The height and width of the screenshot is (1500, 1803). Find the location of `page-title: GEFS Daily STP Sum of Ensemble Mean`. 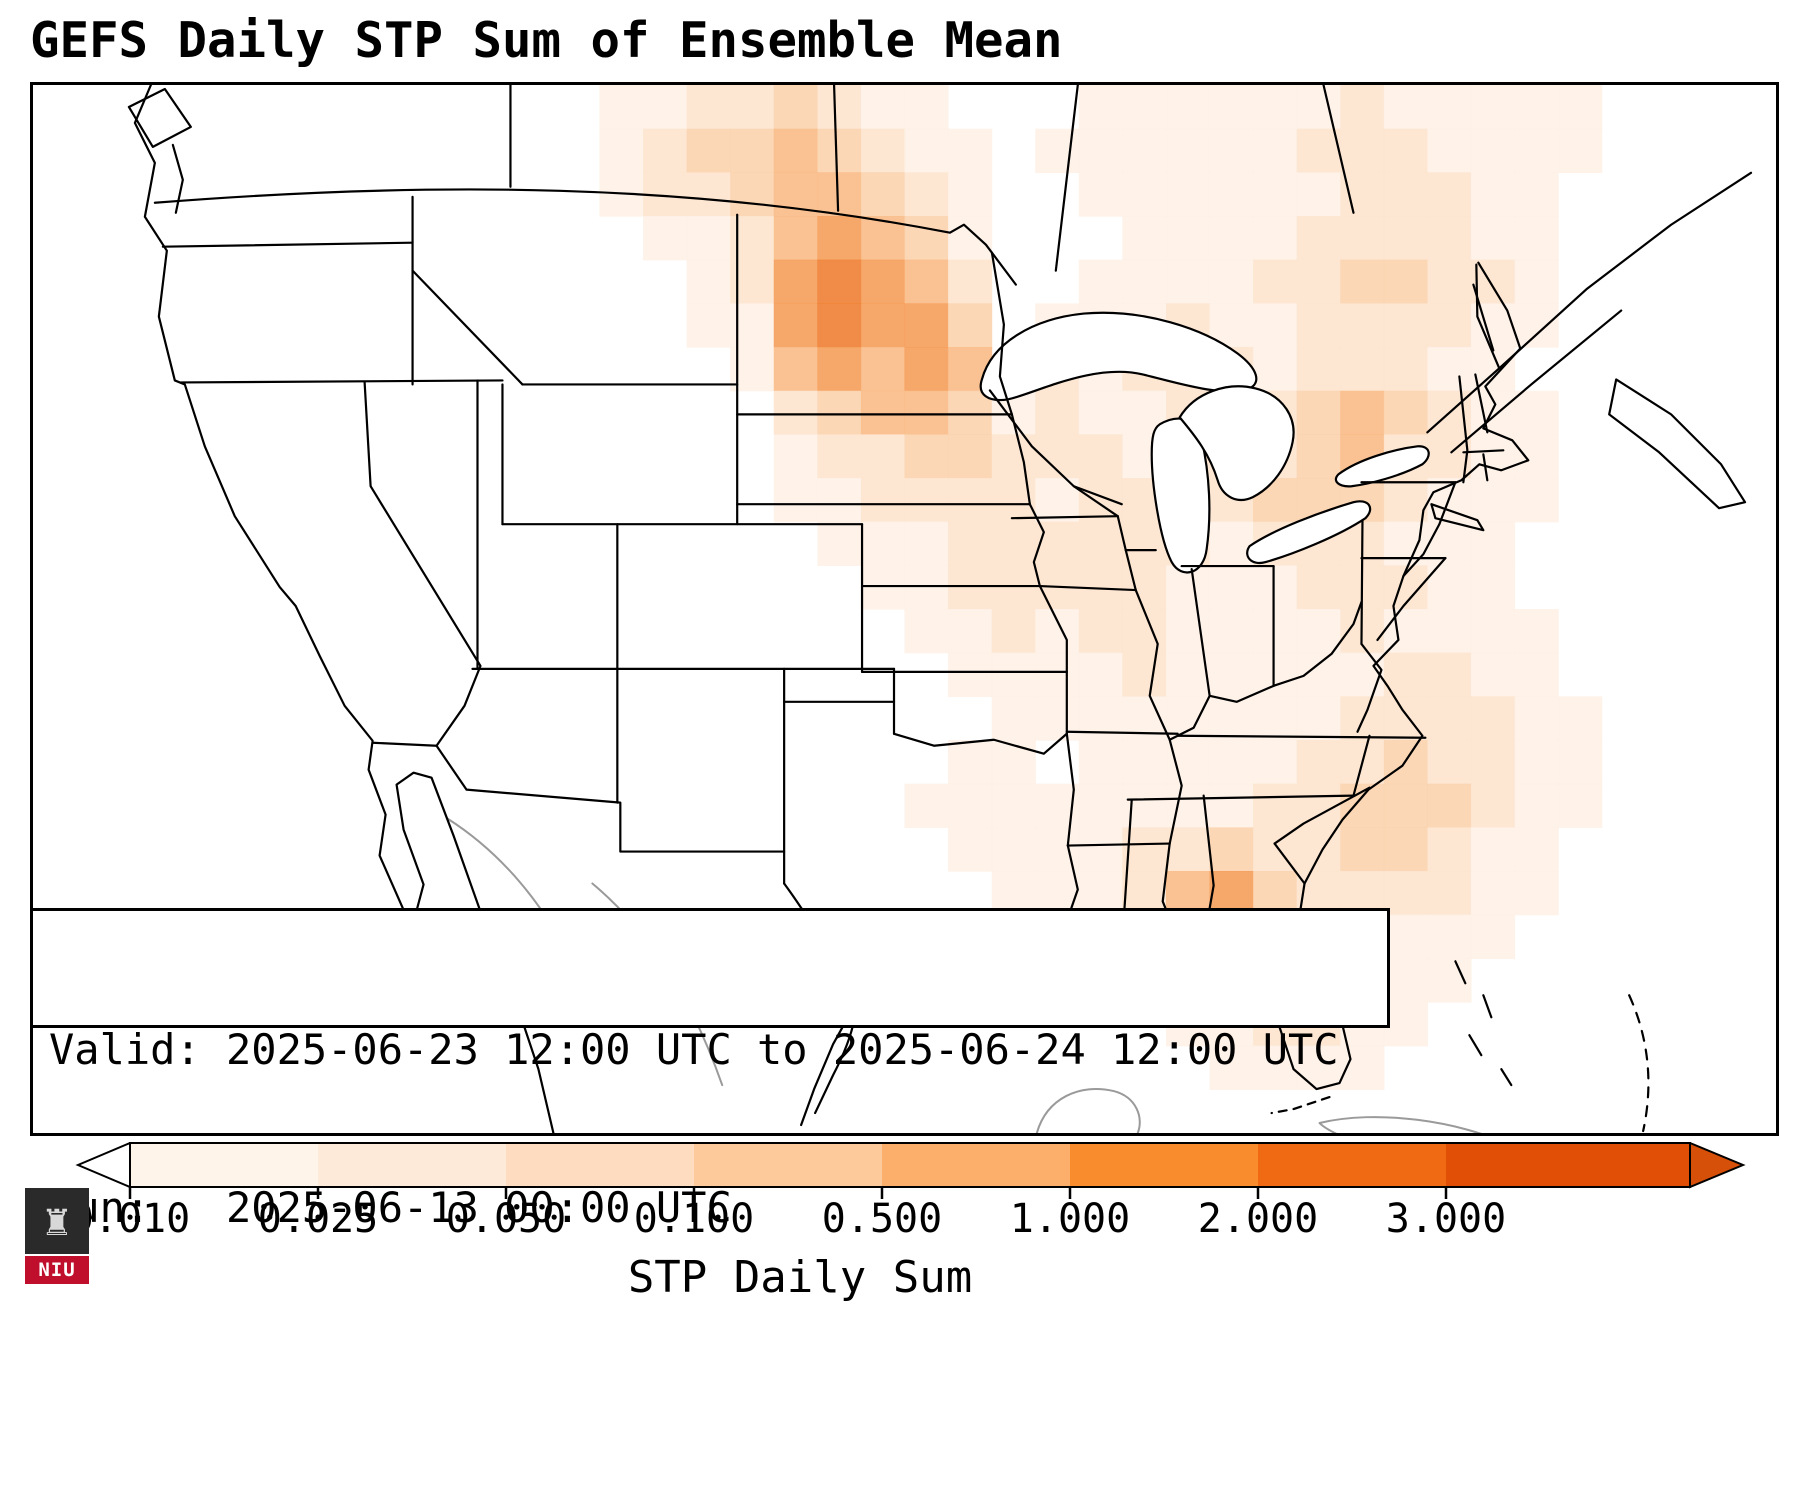

page-title: GEFS Daily STP Sum of Ensemble Mean is located at coordinates (546, 40).